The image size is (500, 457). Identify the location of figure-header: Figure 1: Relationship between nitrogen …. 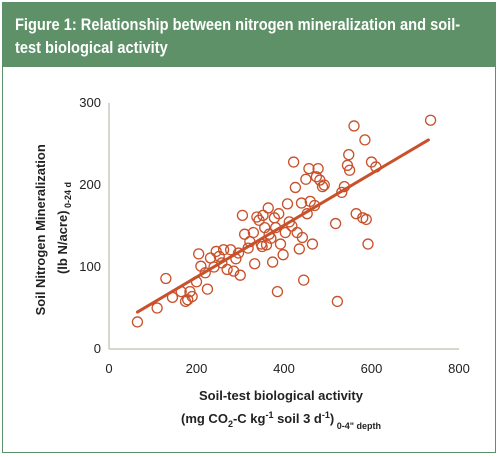
(249, 35).